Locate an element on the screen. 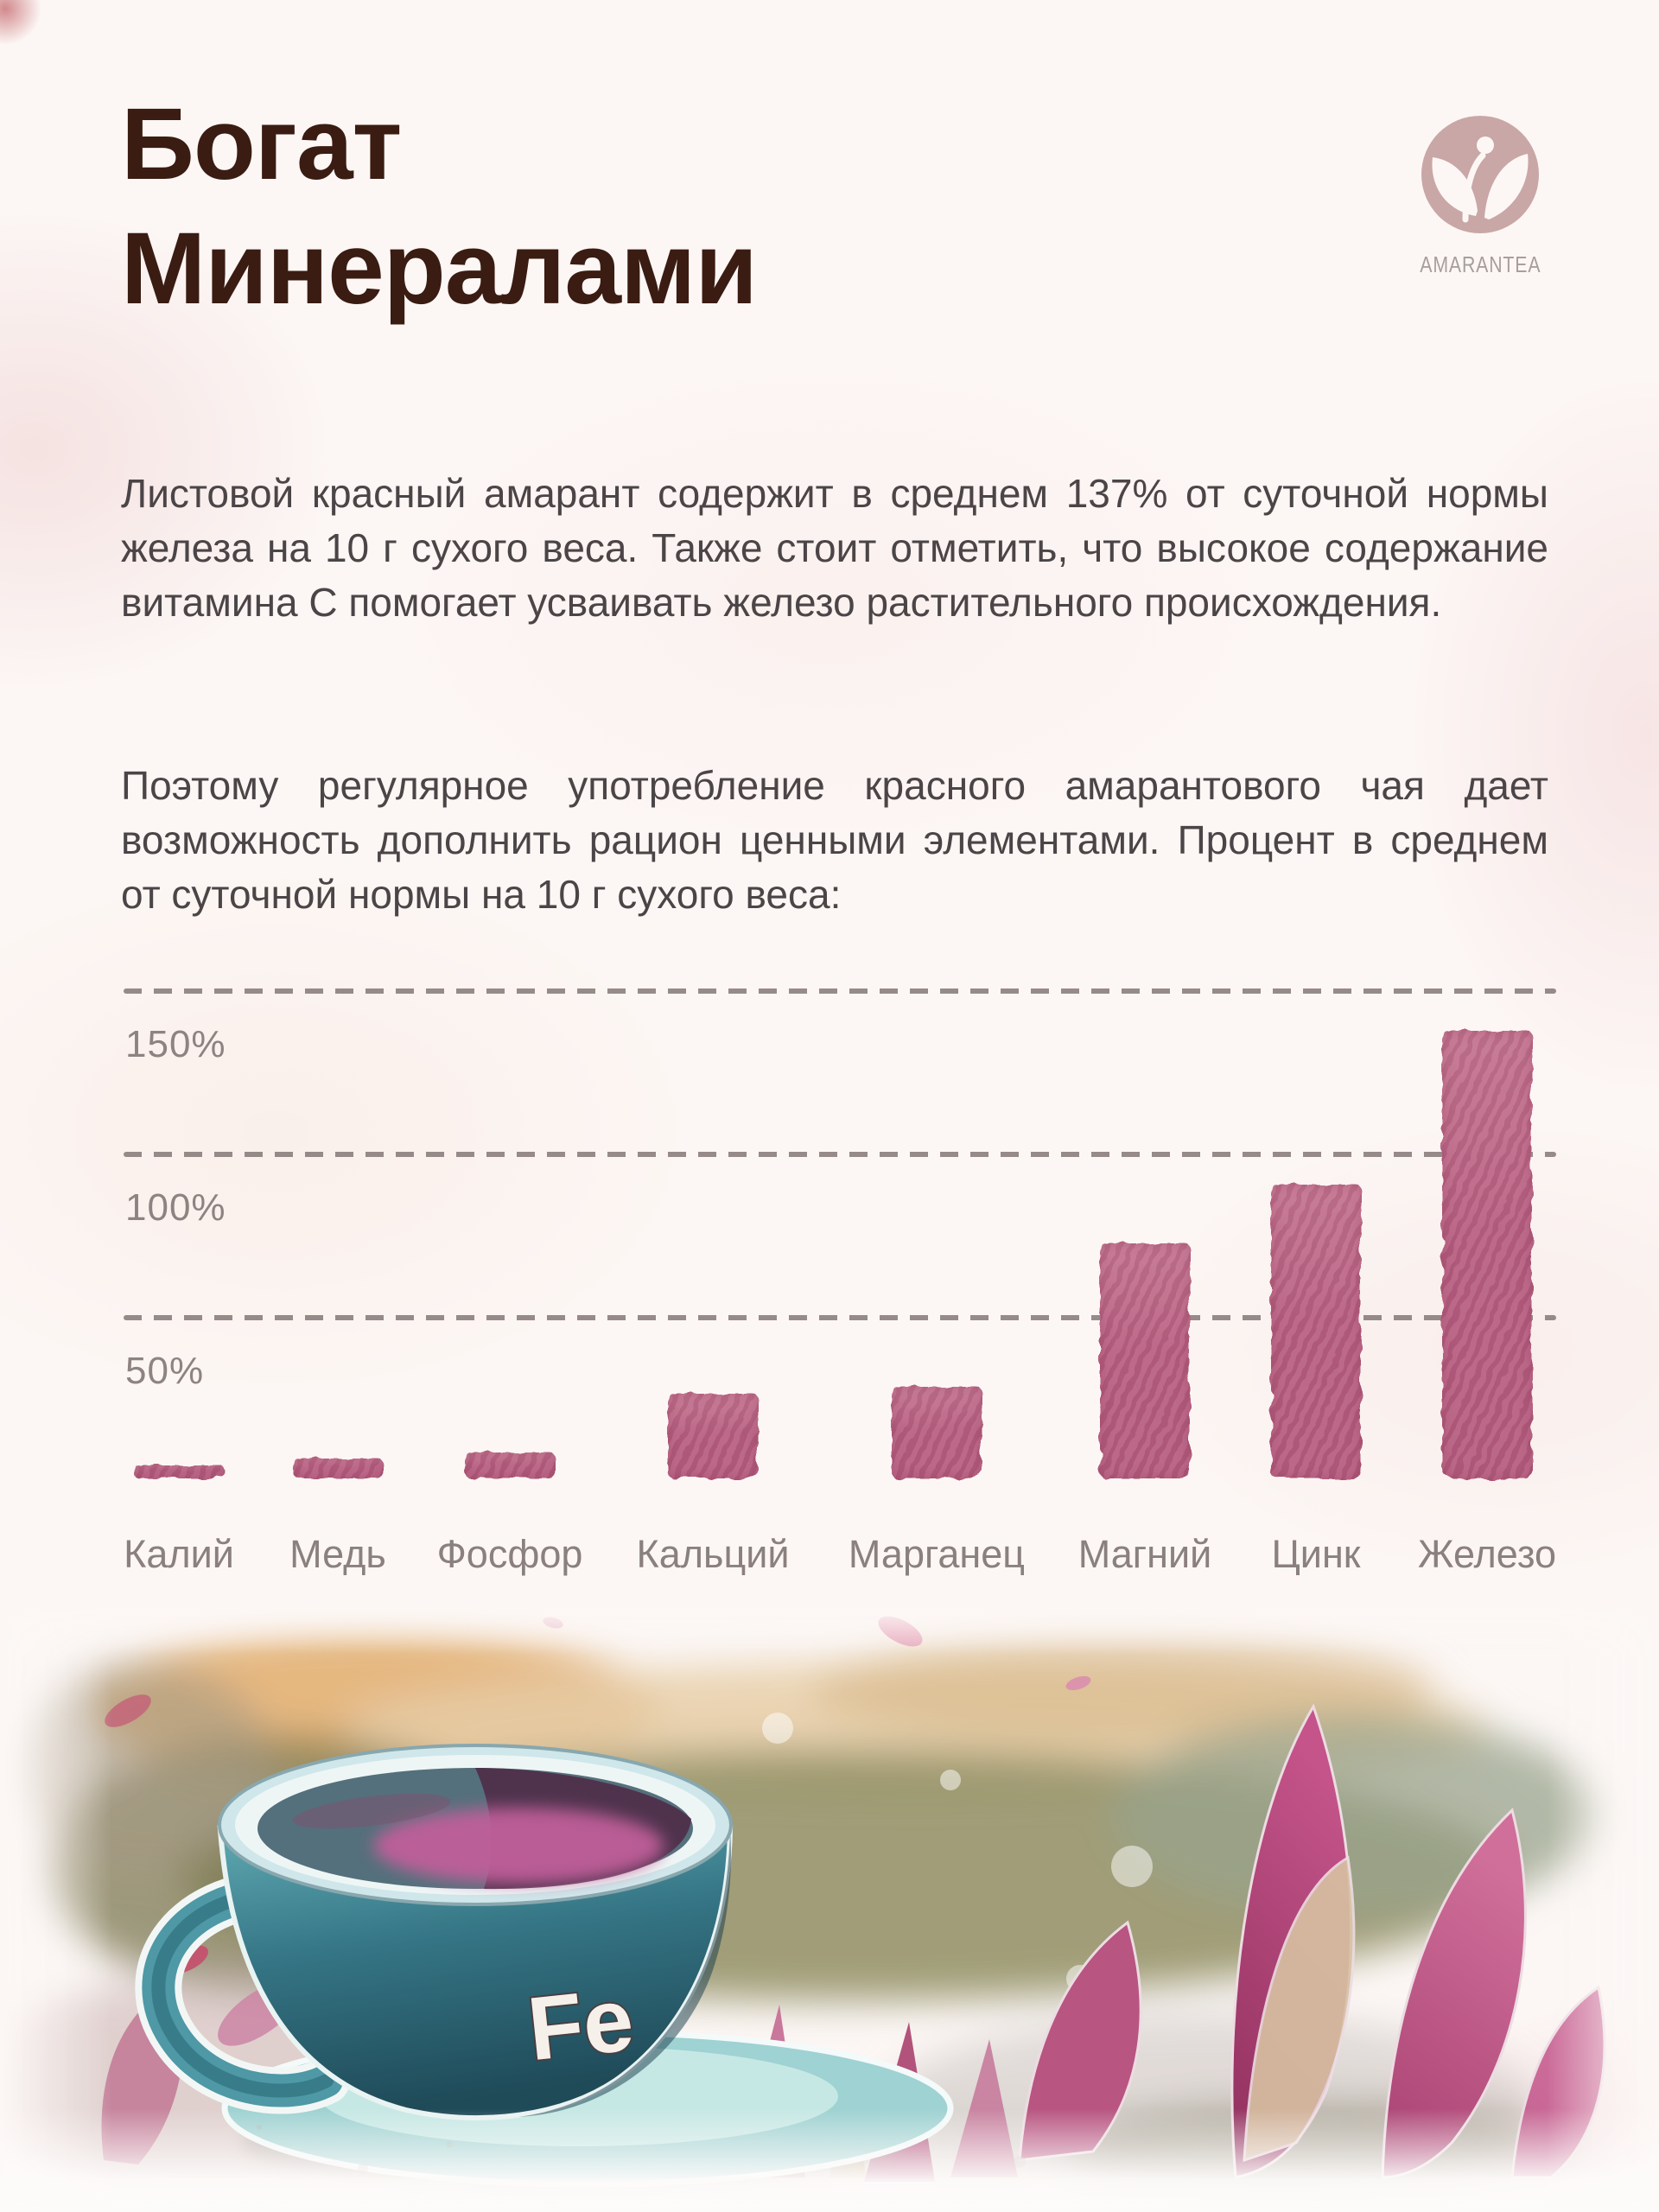 Image resolution: width=1659 pixels, height=2212 pixels. y-axis-tick: 50% is located at coordinates (165, 1371).